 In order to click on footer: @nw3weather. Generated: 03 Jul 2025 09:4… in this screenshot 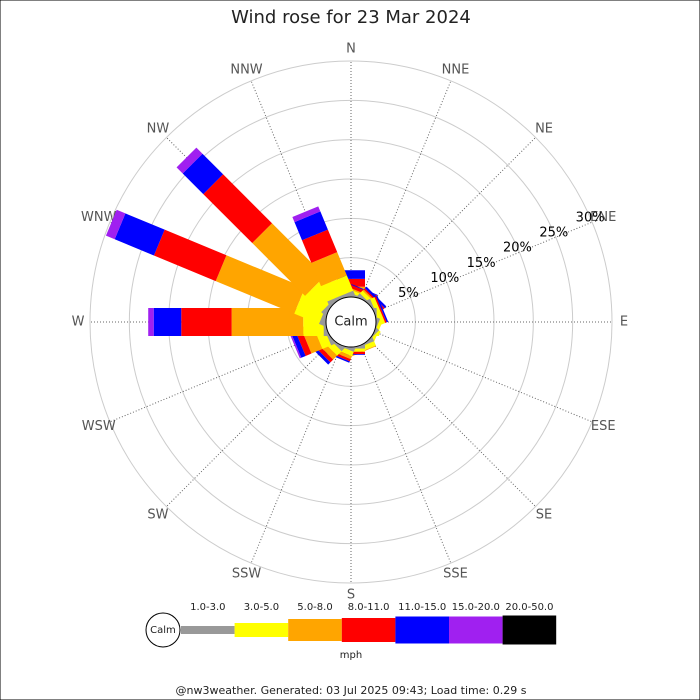, I will do `click(351, 690)`.